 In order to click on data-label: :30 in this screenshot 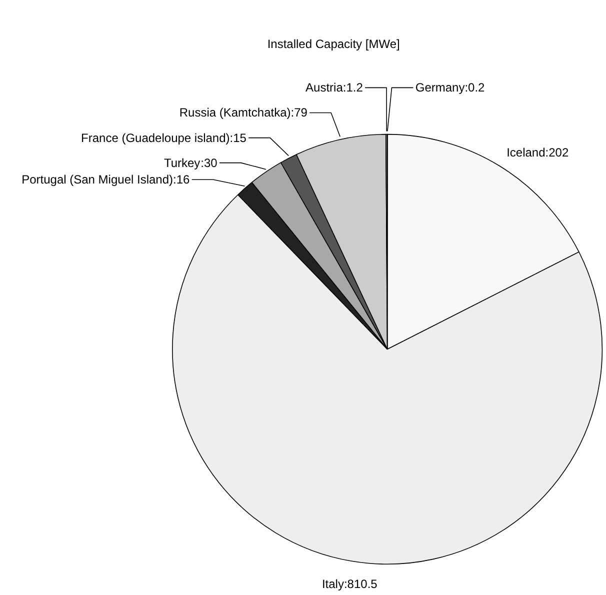, I will do `click(209, 163)`.